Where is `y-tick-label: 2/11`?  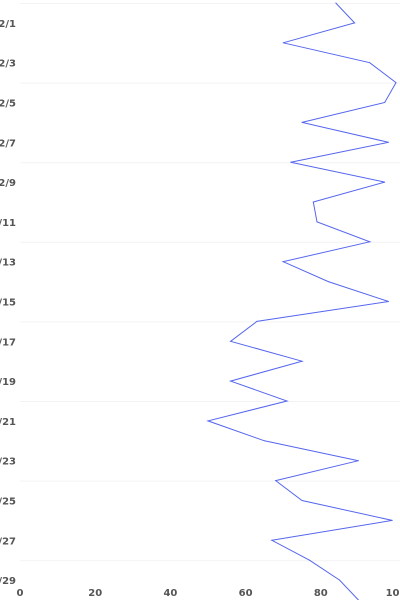
y-tick-label: 2/11 is located at coordinates (8, 223).